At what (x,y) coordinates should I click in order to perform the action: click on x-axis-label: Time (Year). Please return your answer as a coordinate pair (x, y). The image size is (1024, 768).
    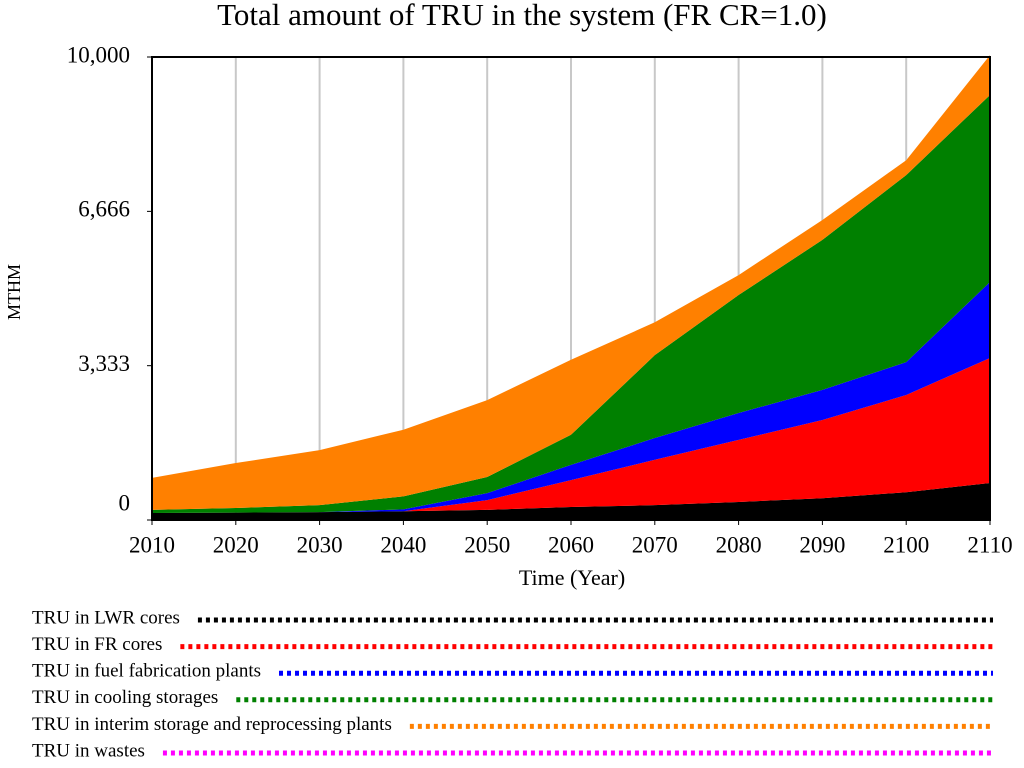
    Looking at the image, I should click on (572, 577).